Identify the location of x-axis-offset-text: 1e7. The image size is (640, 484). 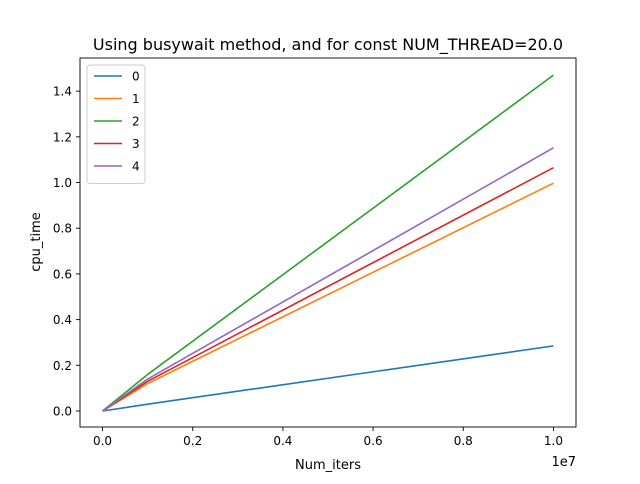
(563, 462).